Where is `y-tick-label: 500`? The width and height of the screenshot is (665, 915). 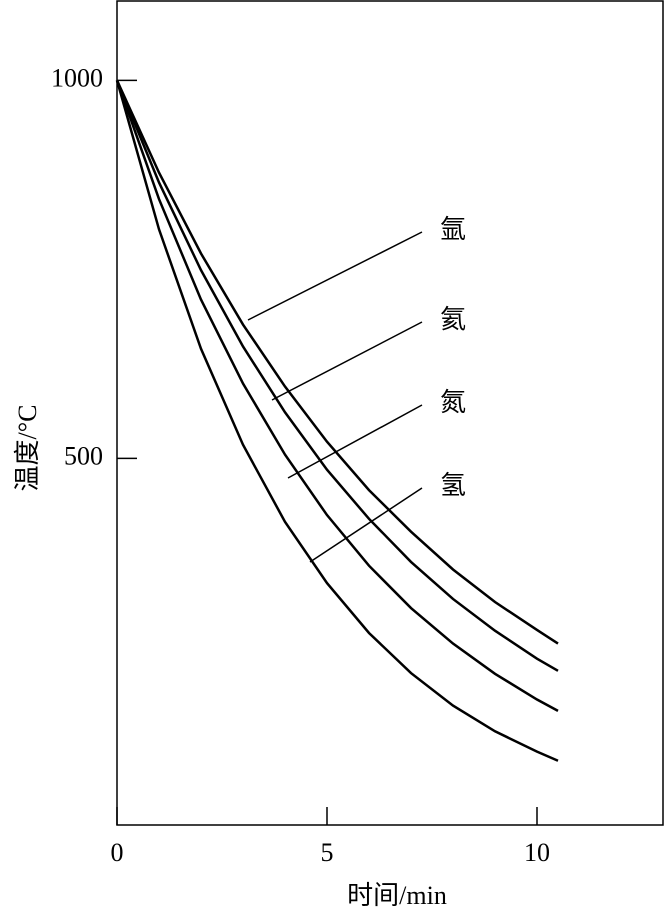
y-tick-label: 500 is located at coordinates (83, 455).